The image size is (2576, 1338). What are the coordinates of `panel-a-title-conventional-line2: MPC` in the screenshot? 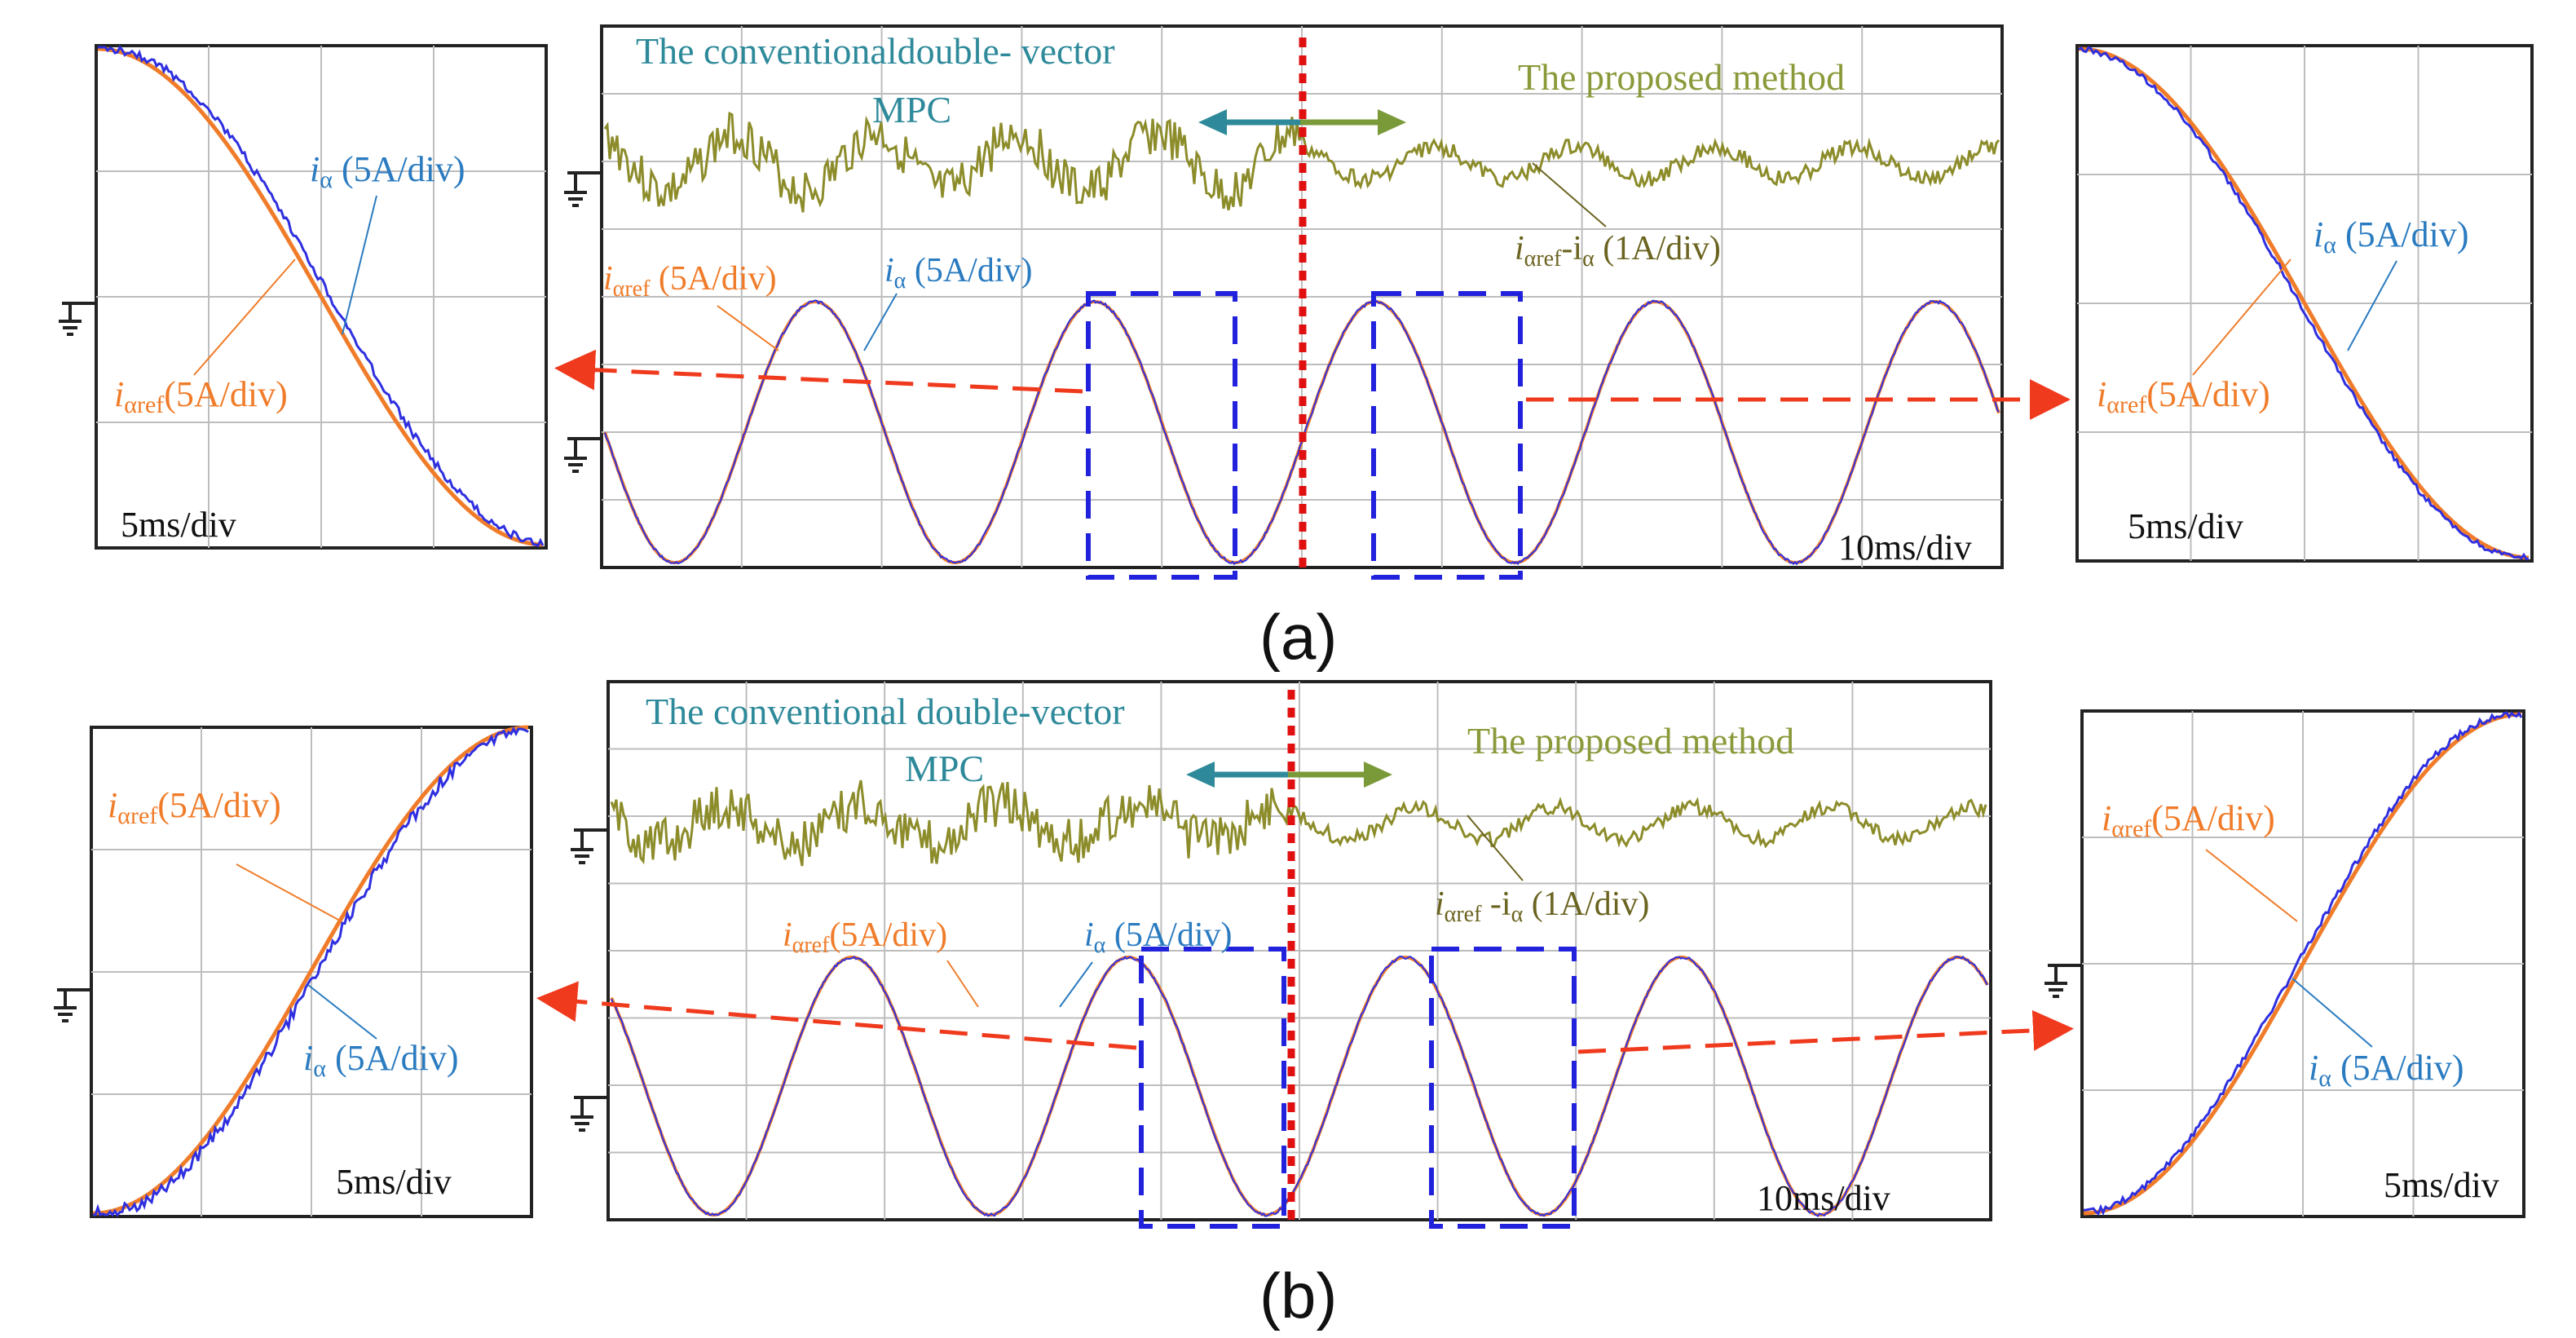 It's located at (911, 109).